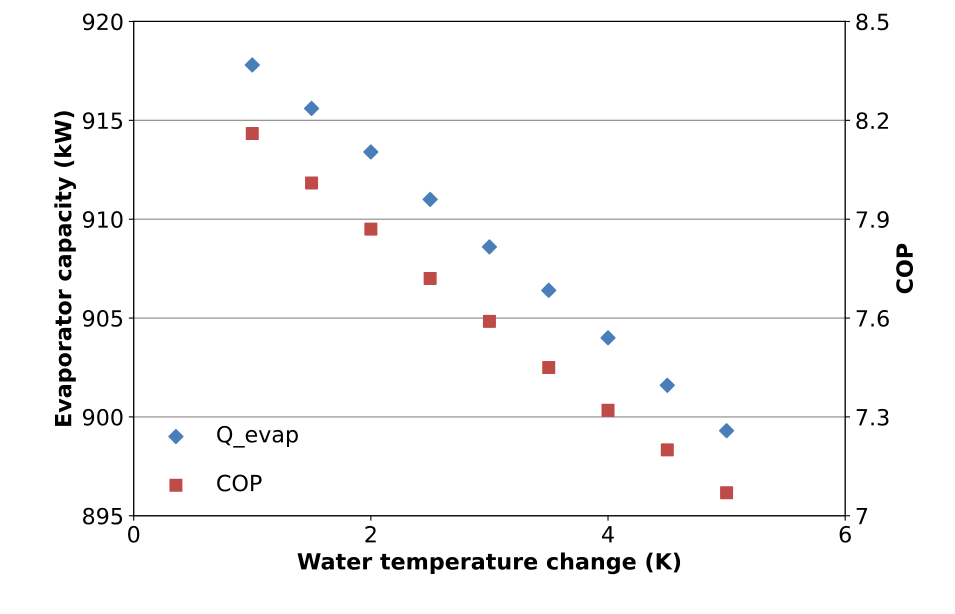 This screenshot has width=955, height=614. Describe the element at coordinates (608, 534) in the screenshot. I see `x-tick-label: 4` at that location.